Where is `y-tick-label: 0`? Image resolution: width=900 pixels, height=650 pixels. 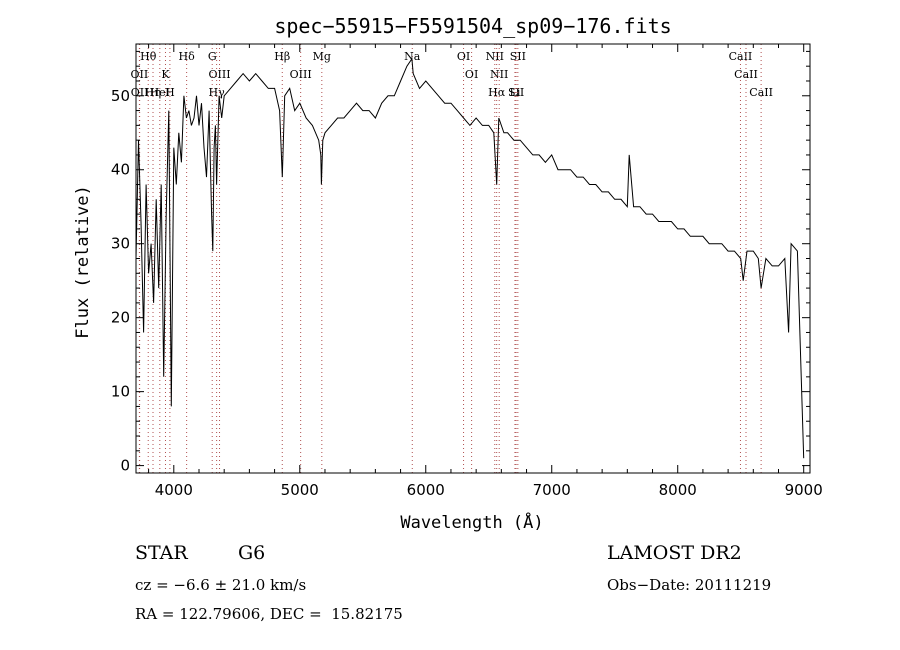
y-tick-label: 0 is located at coordinates (125, 466).